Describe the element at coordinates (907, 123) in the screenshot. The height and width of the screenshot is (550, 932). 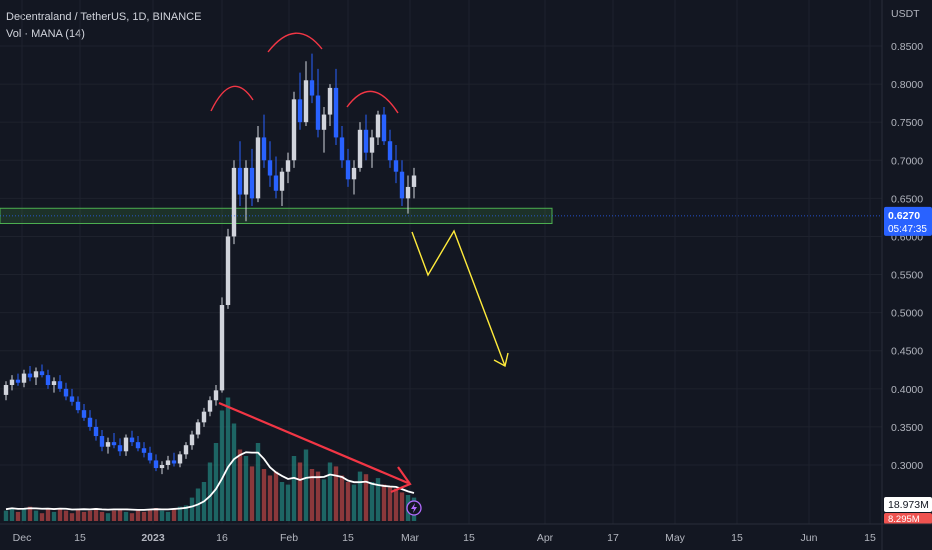
I see `price-tick-label: 0.7500` at that location.